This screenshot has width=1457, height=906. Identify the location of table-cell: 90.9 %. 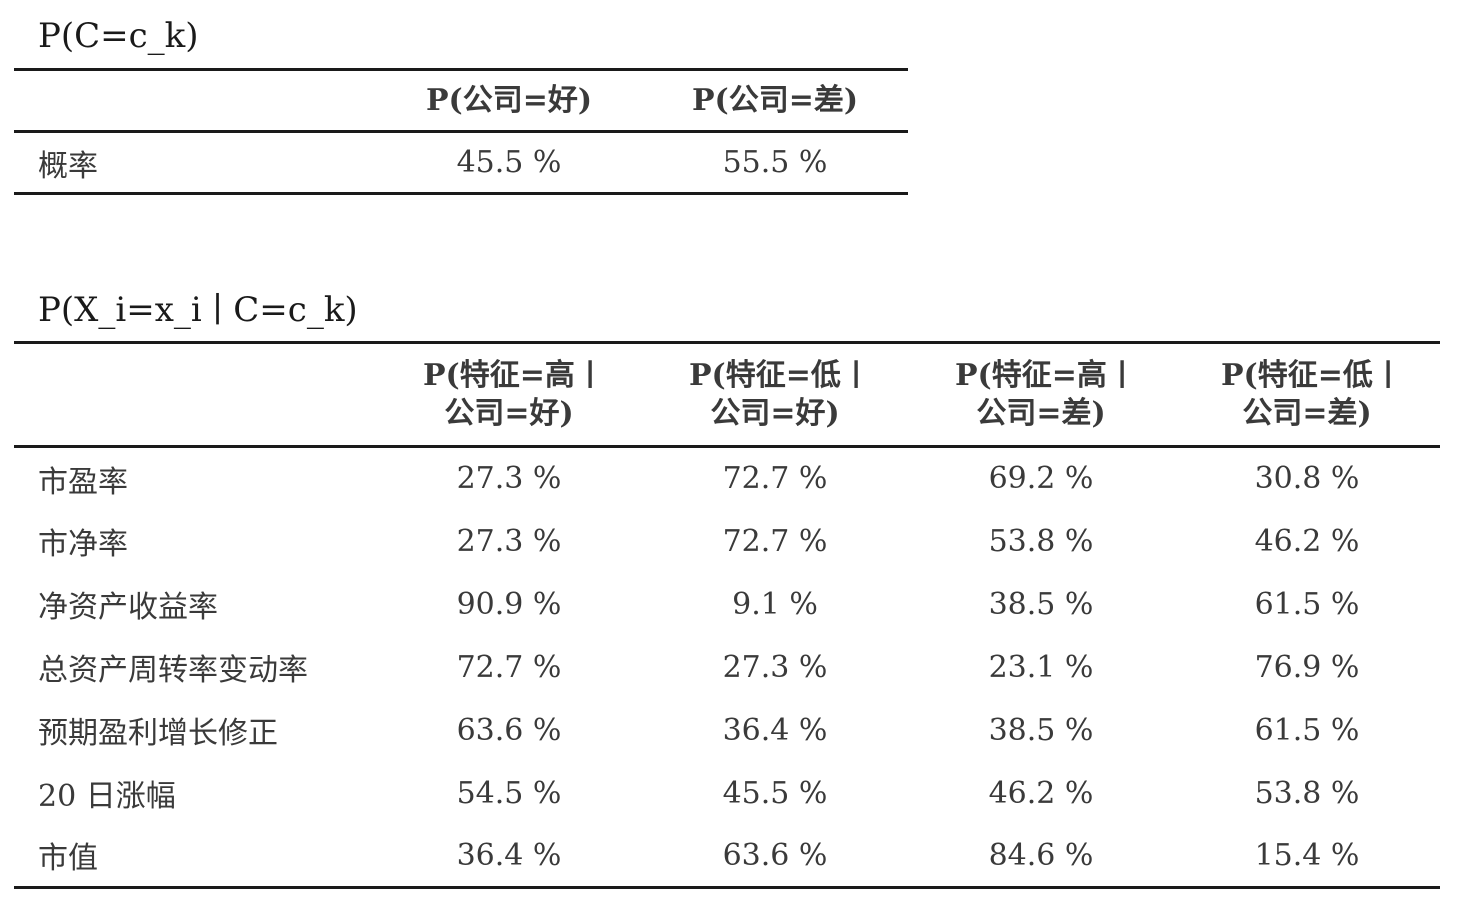
(509, 604).